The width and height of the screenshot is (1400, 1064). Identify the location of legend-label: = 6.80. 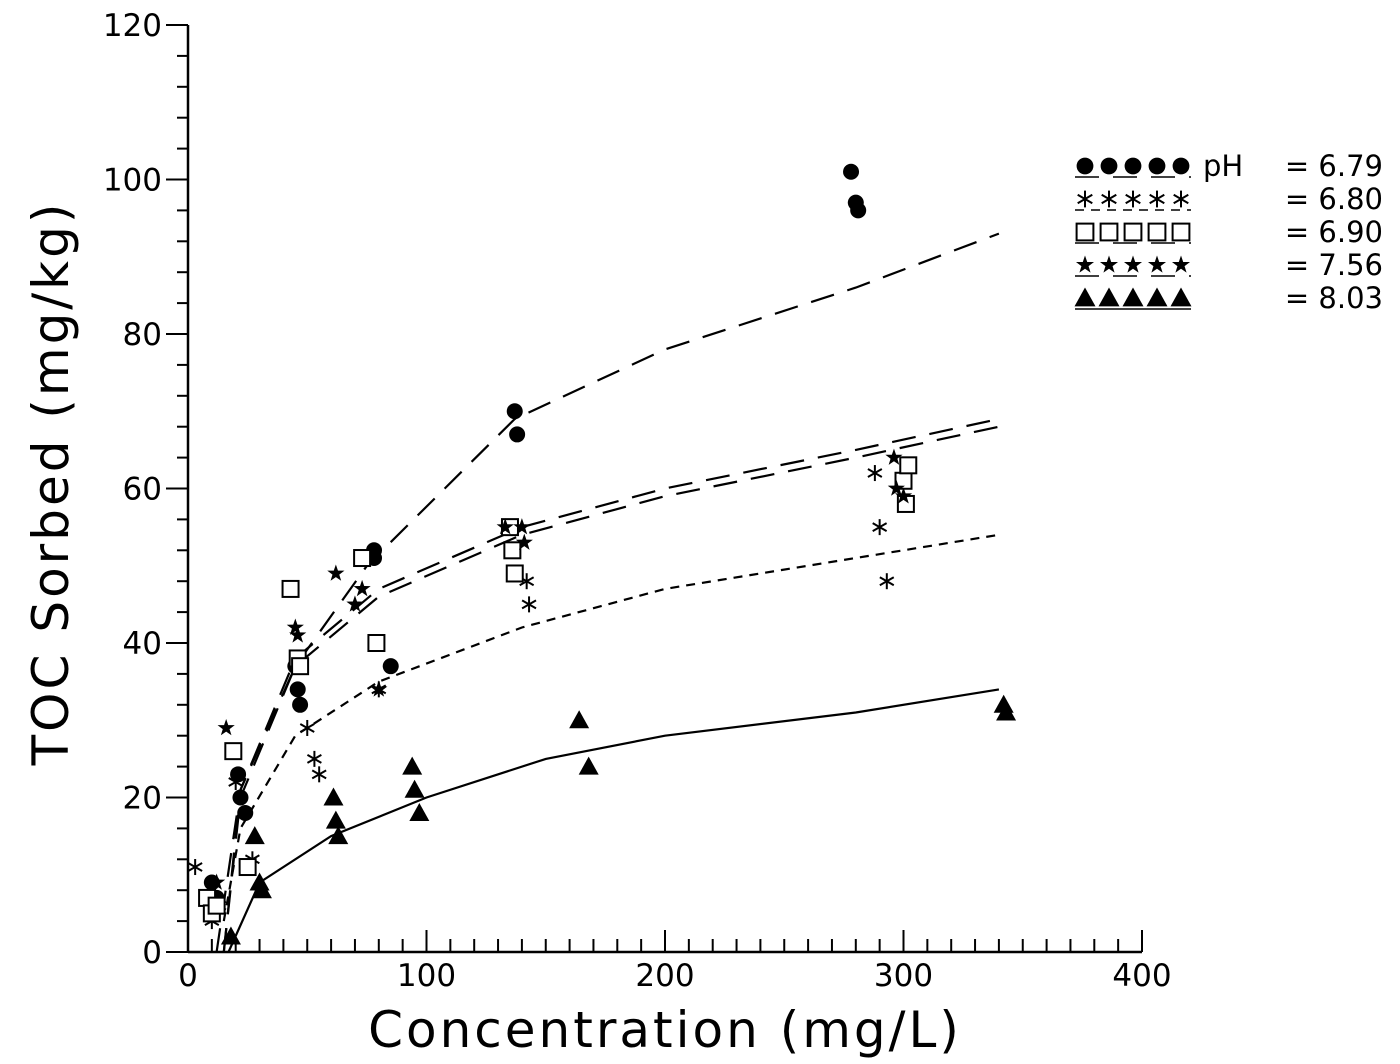
(1334, 199).